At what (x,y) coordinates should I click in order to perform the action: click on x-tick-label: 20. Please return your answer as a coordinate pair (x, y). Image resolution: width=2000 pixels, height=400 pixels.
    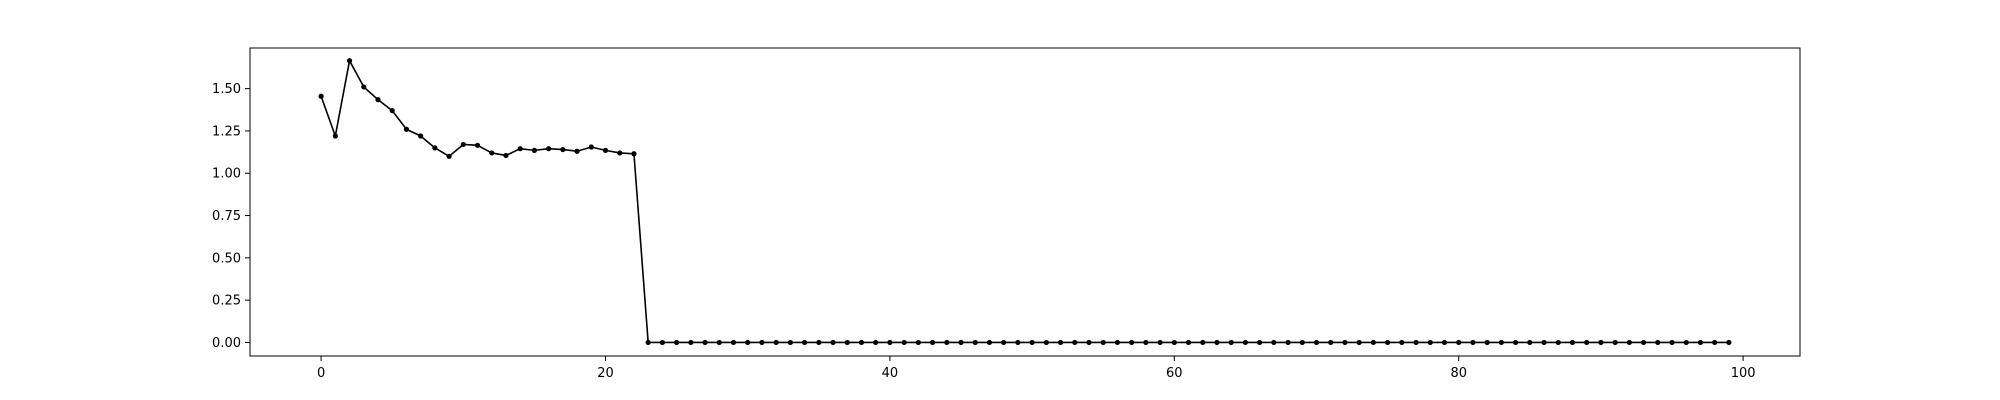
    Looking at the image, I should click on (605, 373).